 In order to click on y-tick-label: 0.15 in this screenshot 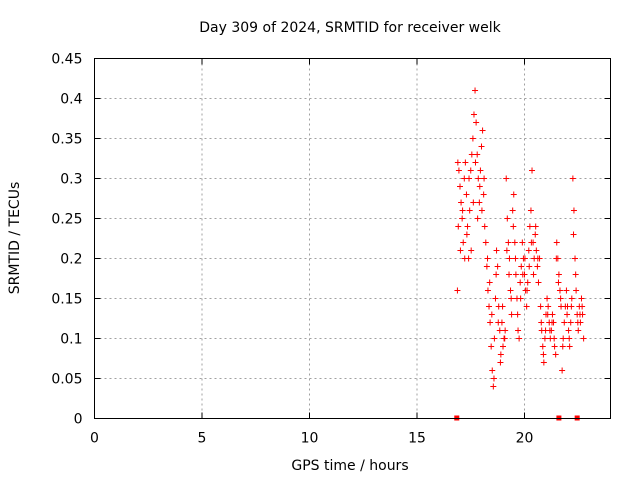, I will do `click(66, 300)`.